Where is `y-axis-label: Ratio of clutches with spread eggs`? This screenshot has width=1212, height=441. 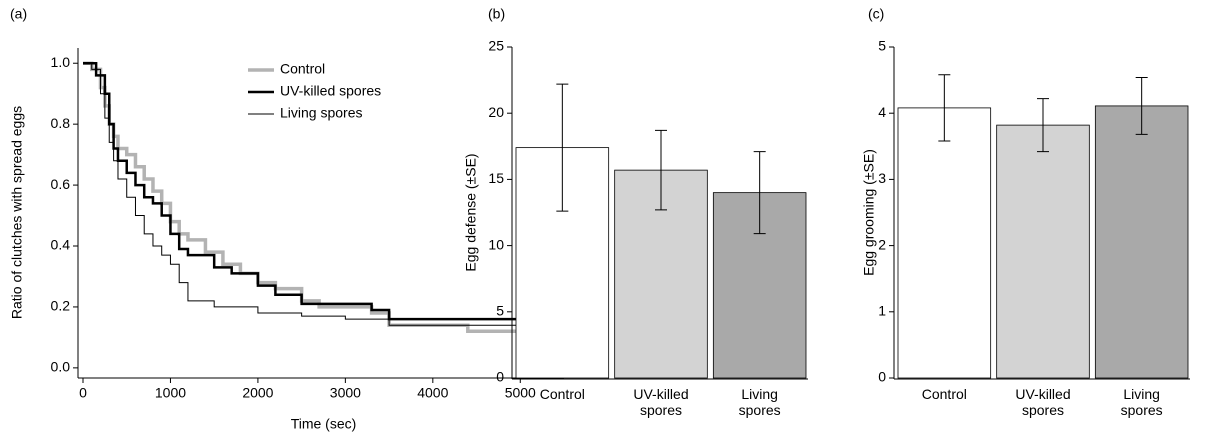
y-axis-label: Ratio of clutches with spread eggs is located at coordinates (17, 212).